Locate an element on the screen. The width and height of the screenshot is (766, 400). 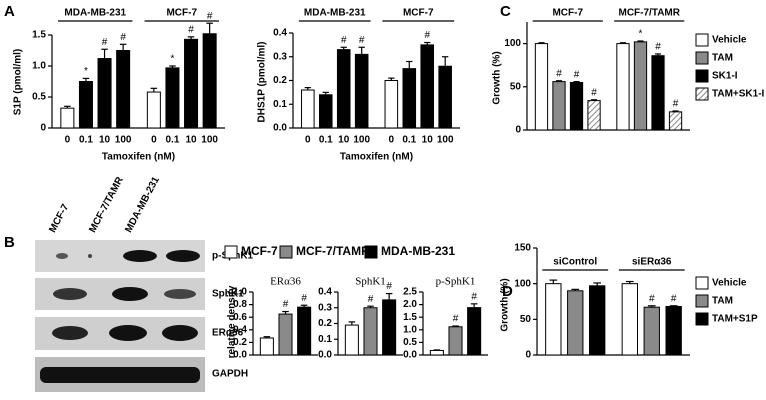
x-axis-label: Tamoxifen (nM) is located at coordinates (376, 157).